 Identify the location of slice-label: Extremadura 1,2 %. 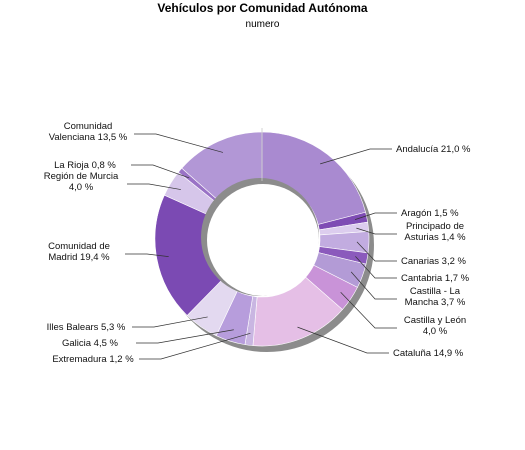
(93, 359).